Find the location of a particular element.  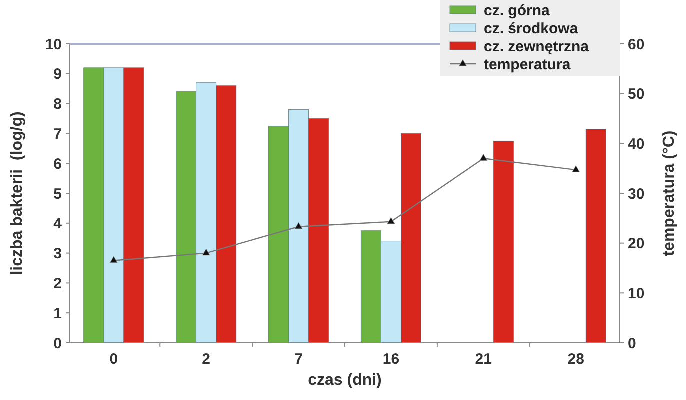

y2-tick-label: 30 is located at coordinates (636, 194).